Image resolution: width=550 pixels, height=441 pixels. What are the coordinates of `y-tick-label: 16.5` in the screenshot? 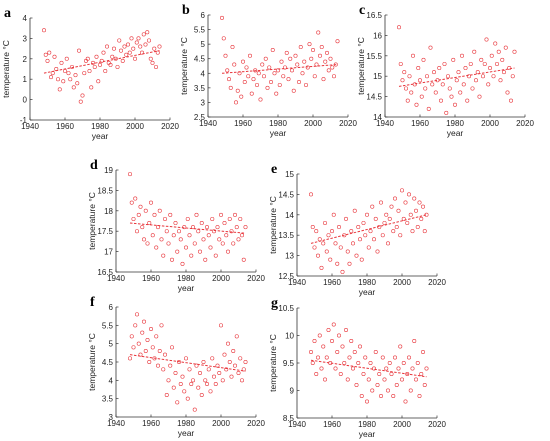 It's located at (105, 272).